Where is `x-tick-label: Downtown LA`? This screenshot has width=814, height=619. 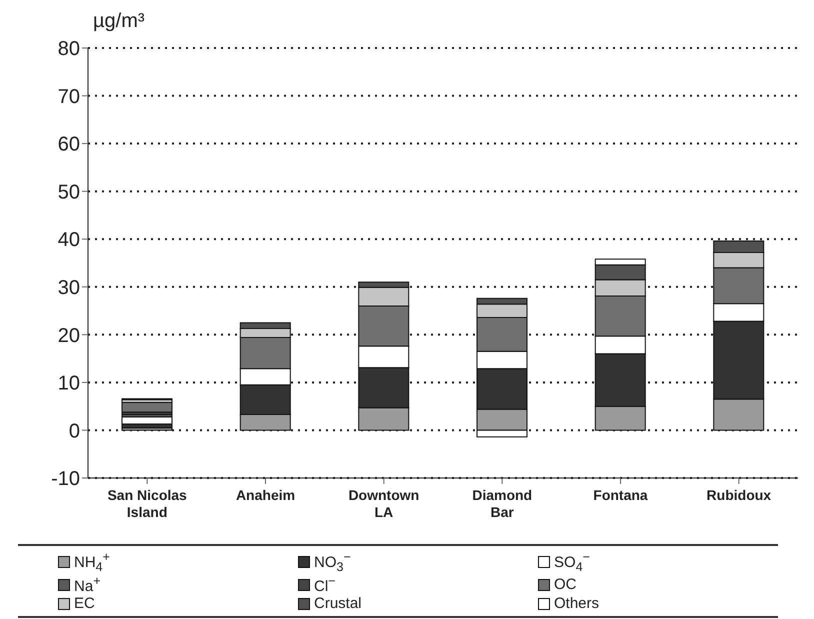 x-tick-label: Downtown LA is located at coordinates (384, 503).